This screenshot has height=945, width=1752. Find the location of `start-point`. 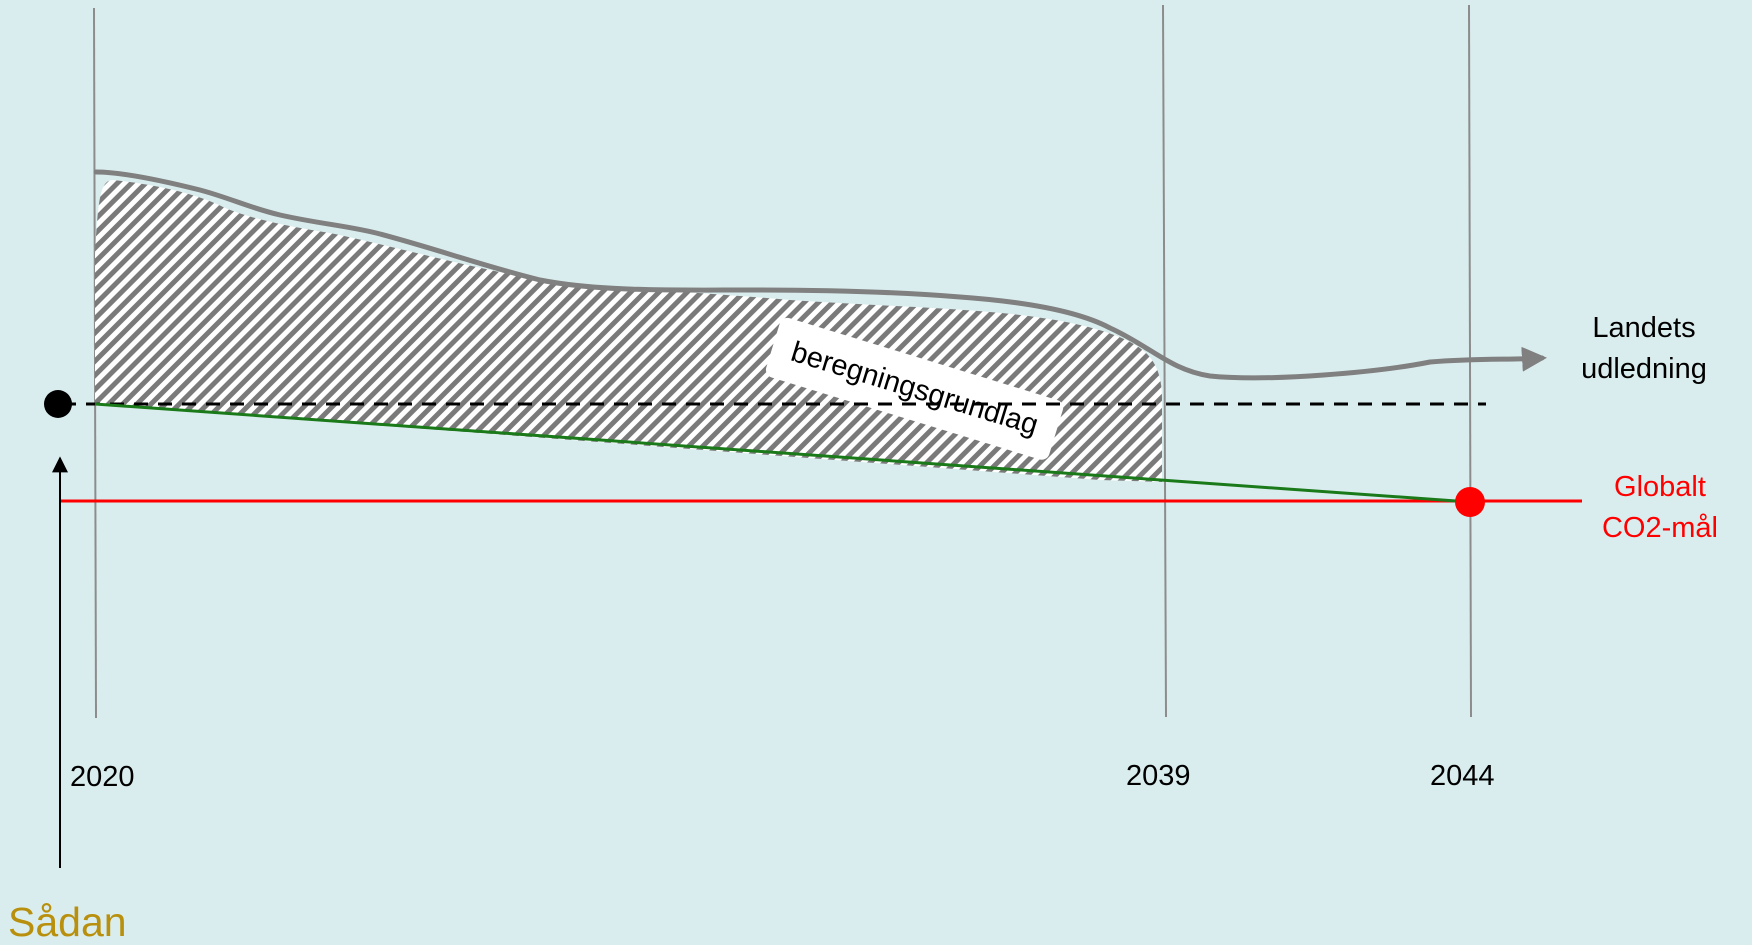

start-point is located at coordinates (58, 404).